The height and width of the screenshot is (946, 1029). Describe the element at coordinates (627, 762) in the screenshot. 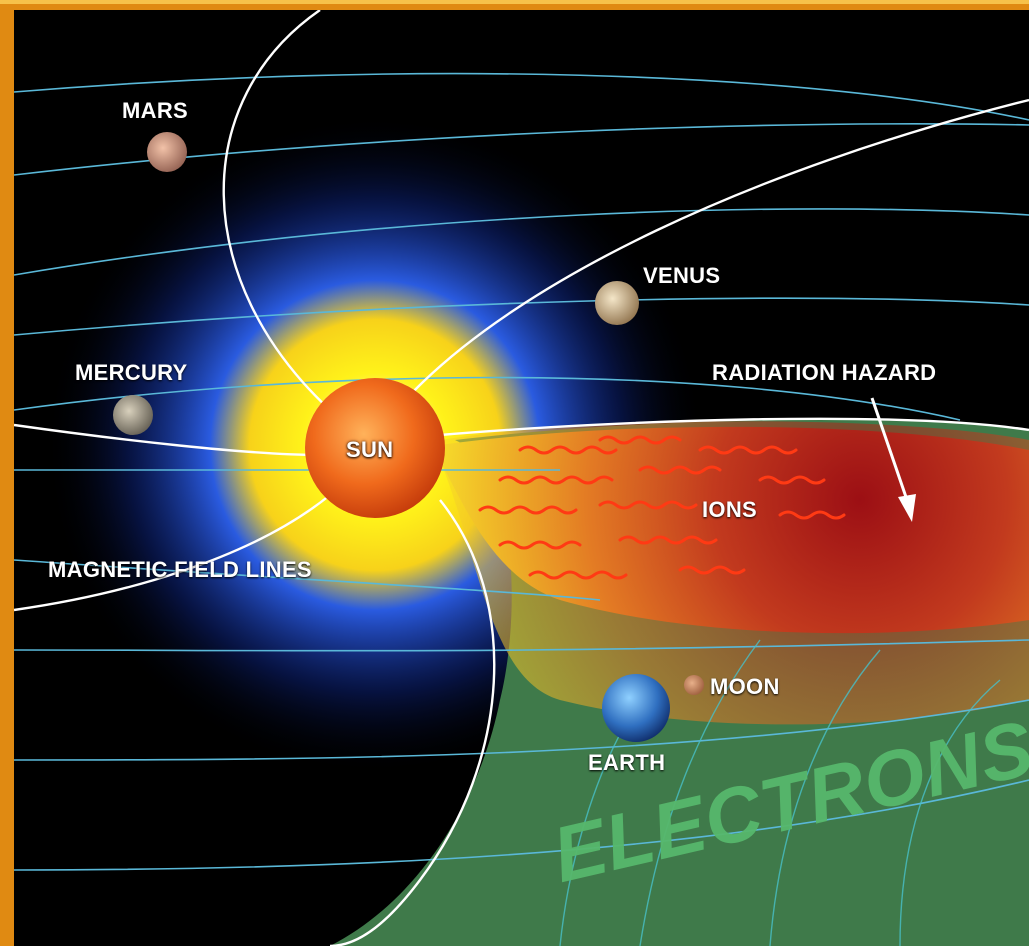

I see `label-earth: EARTH` at that location.